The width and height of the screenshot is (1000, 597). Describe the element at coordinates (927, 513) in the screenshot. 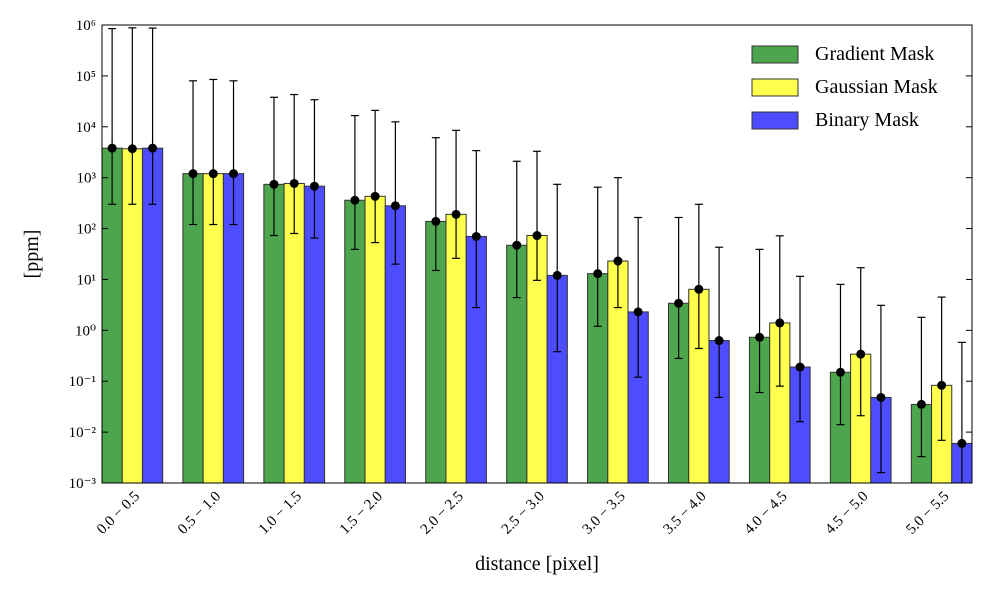

I see `x-tick-label: 5.0 − 5.5` at that location.